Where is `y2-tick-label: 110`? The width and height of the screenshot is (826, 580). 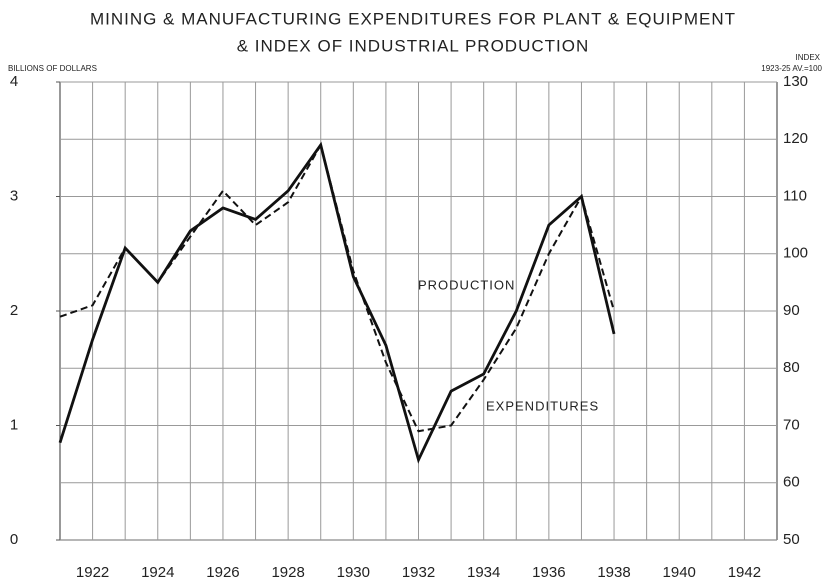
y2-tick-label: 110 is located at coordinates (795, 195).